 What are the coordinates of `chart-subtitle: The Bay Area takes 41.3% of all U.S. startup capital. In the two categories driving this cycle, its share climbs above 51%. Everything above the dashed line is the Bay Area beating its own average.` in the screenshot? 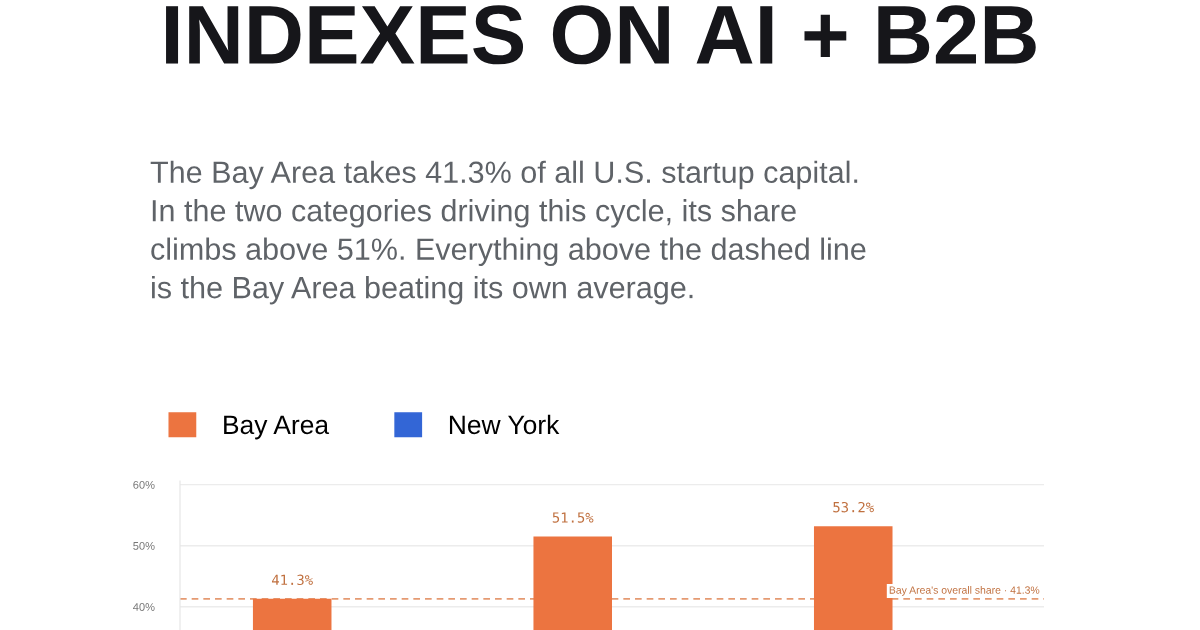 It's located at (508, 232).